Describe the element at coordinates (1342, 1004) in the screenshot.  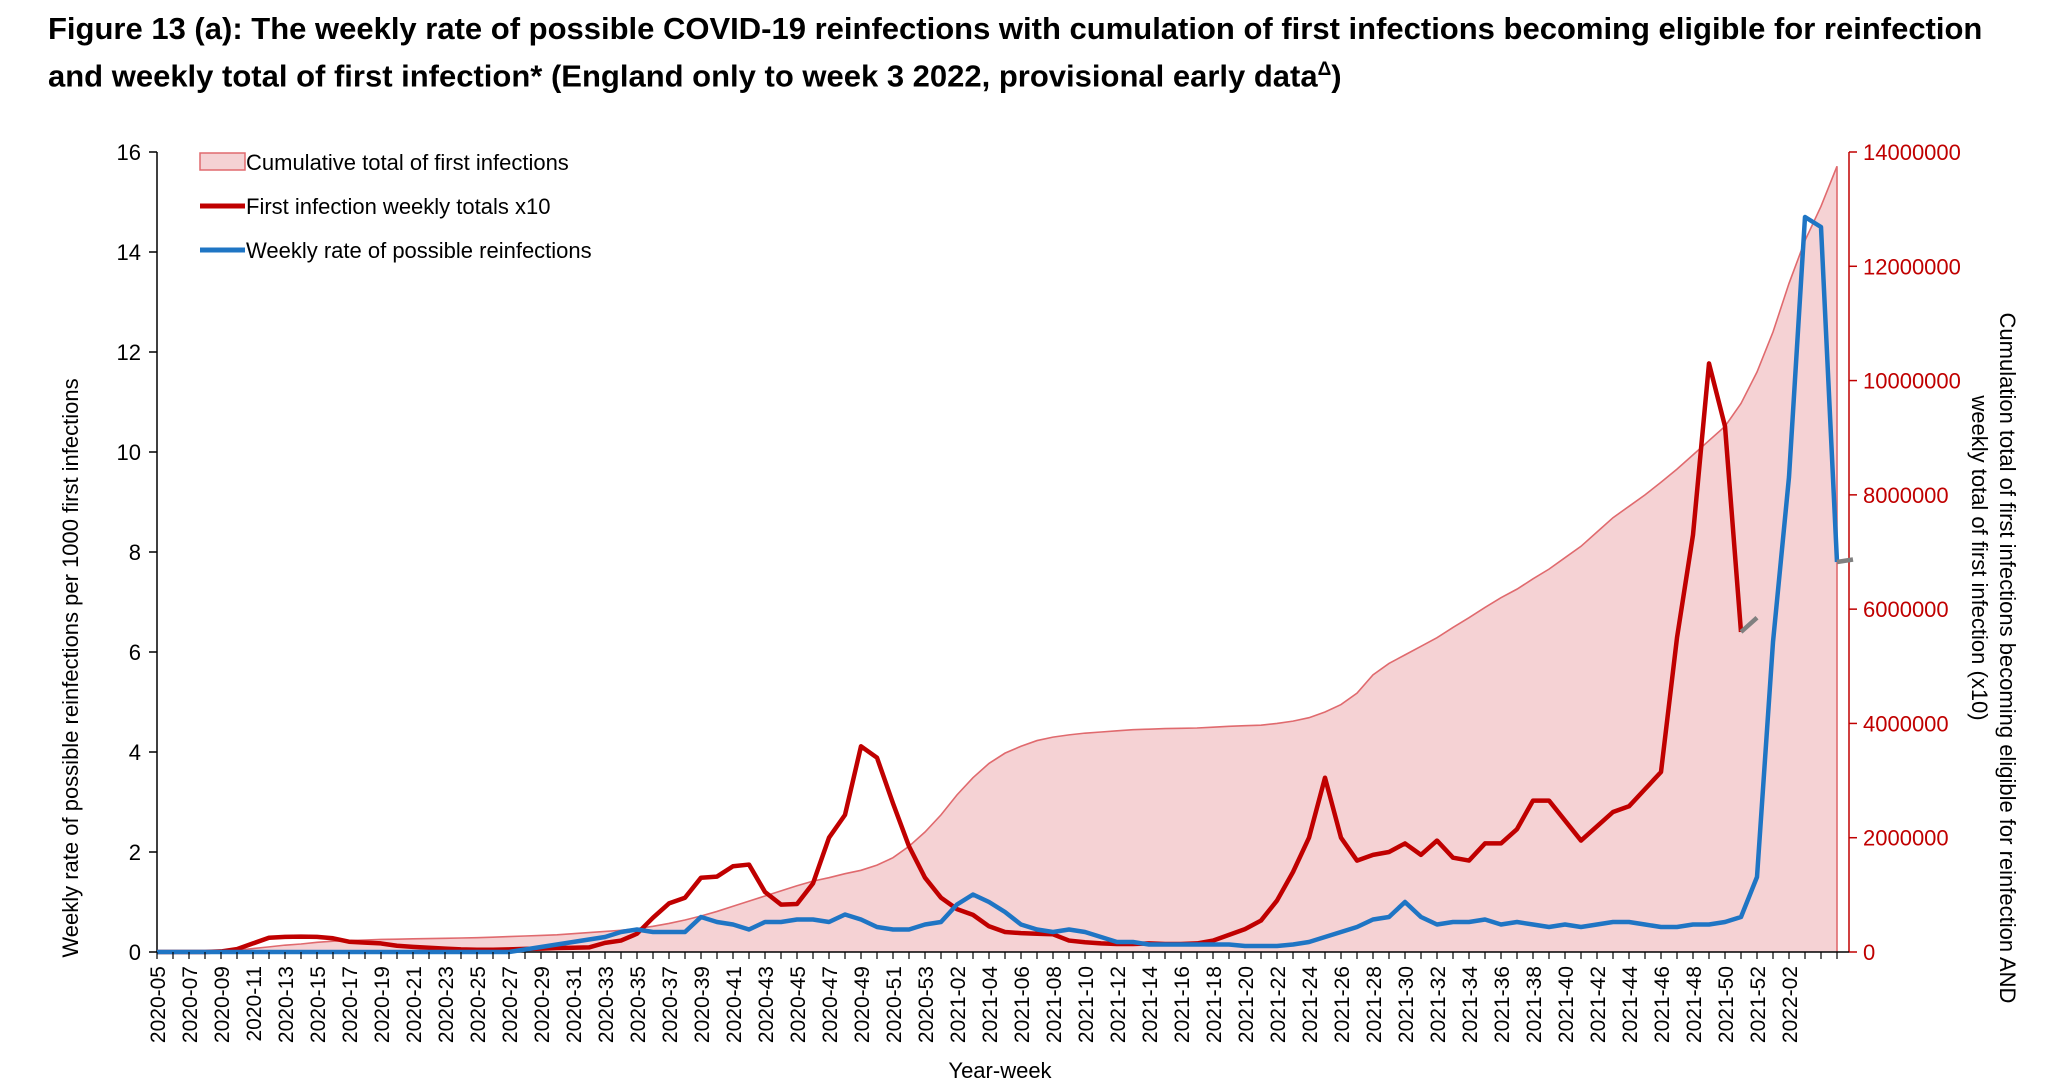
I see `x-tick-label: 2021-26` at that location.